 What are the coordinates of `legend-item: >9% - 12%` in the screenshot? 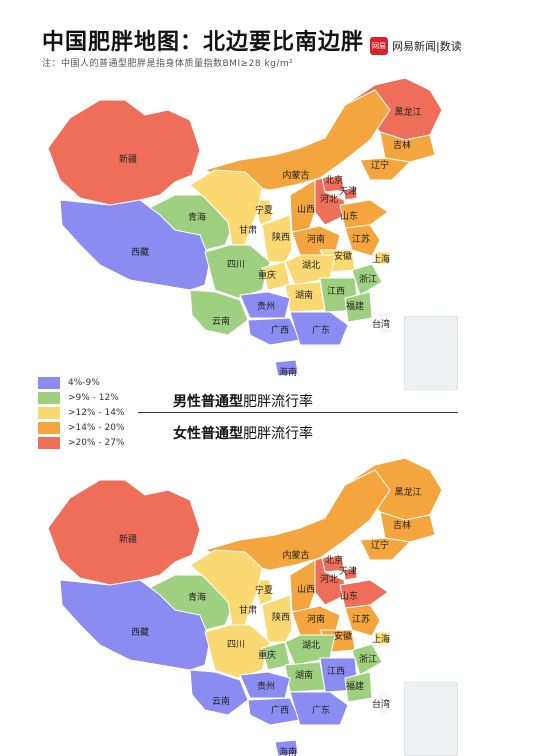 It's located at (81, 397).